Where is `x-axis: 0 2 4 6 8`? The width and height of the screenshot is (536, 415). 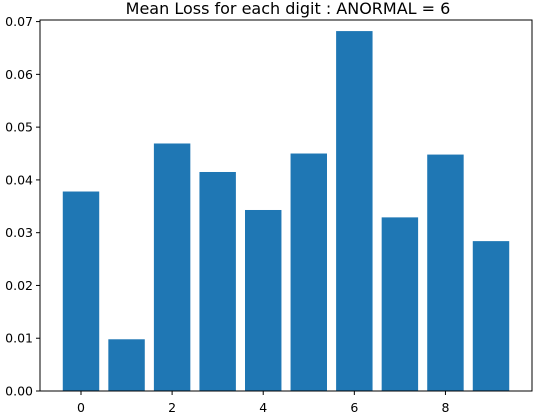
x-axis: 0 2 4 6 8 is located at coordinates (263, 403).